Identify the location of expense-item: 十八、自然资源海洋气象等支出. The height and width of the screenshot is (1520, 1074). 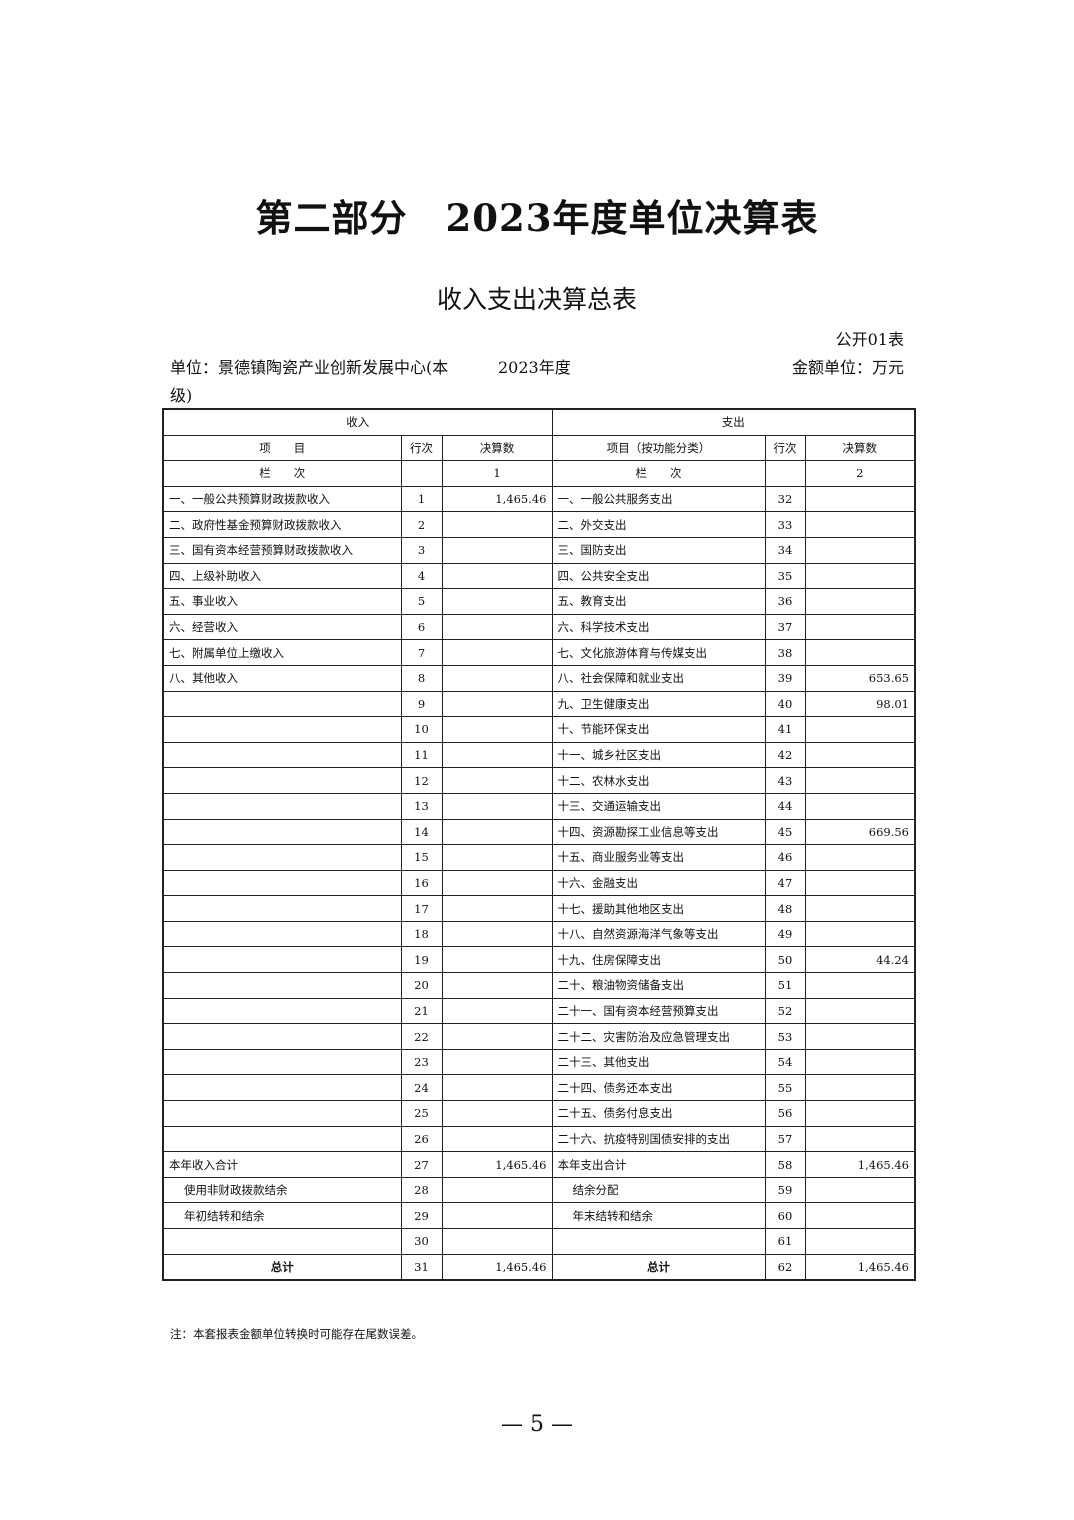
(658, 934).